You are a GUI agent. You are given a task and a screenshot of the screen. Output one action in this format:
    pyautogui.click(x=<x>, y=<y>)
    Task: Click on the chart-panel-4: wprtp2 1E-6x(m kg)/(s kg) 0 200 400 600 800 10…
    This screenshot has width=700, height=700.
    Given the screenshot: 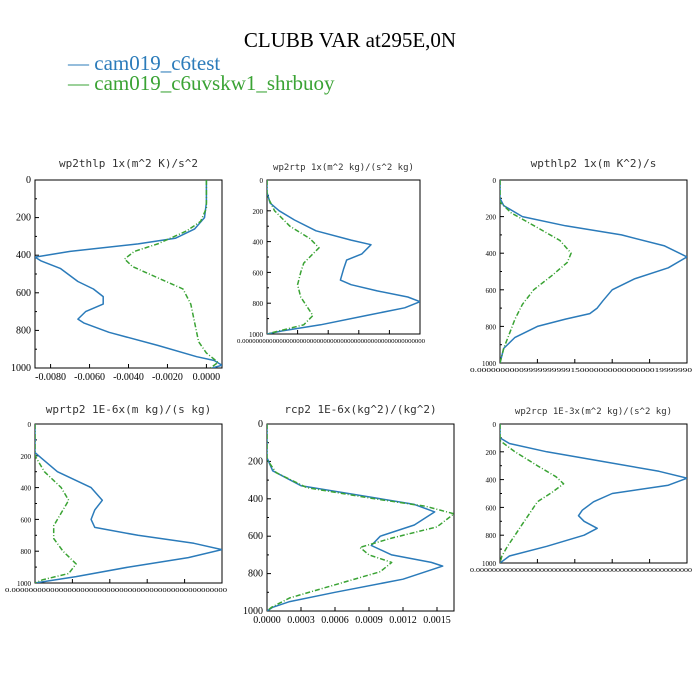 What is the action you would take?
    pyautogui.click(x=116, y=498)
    